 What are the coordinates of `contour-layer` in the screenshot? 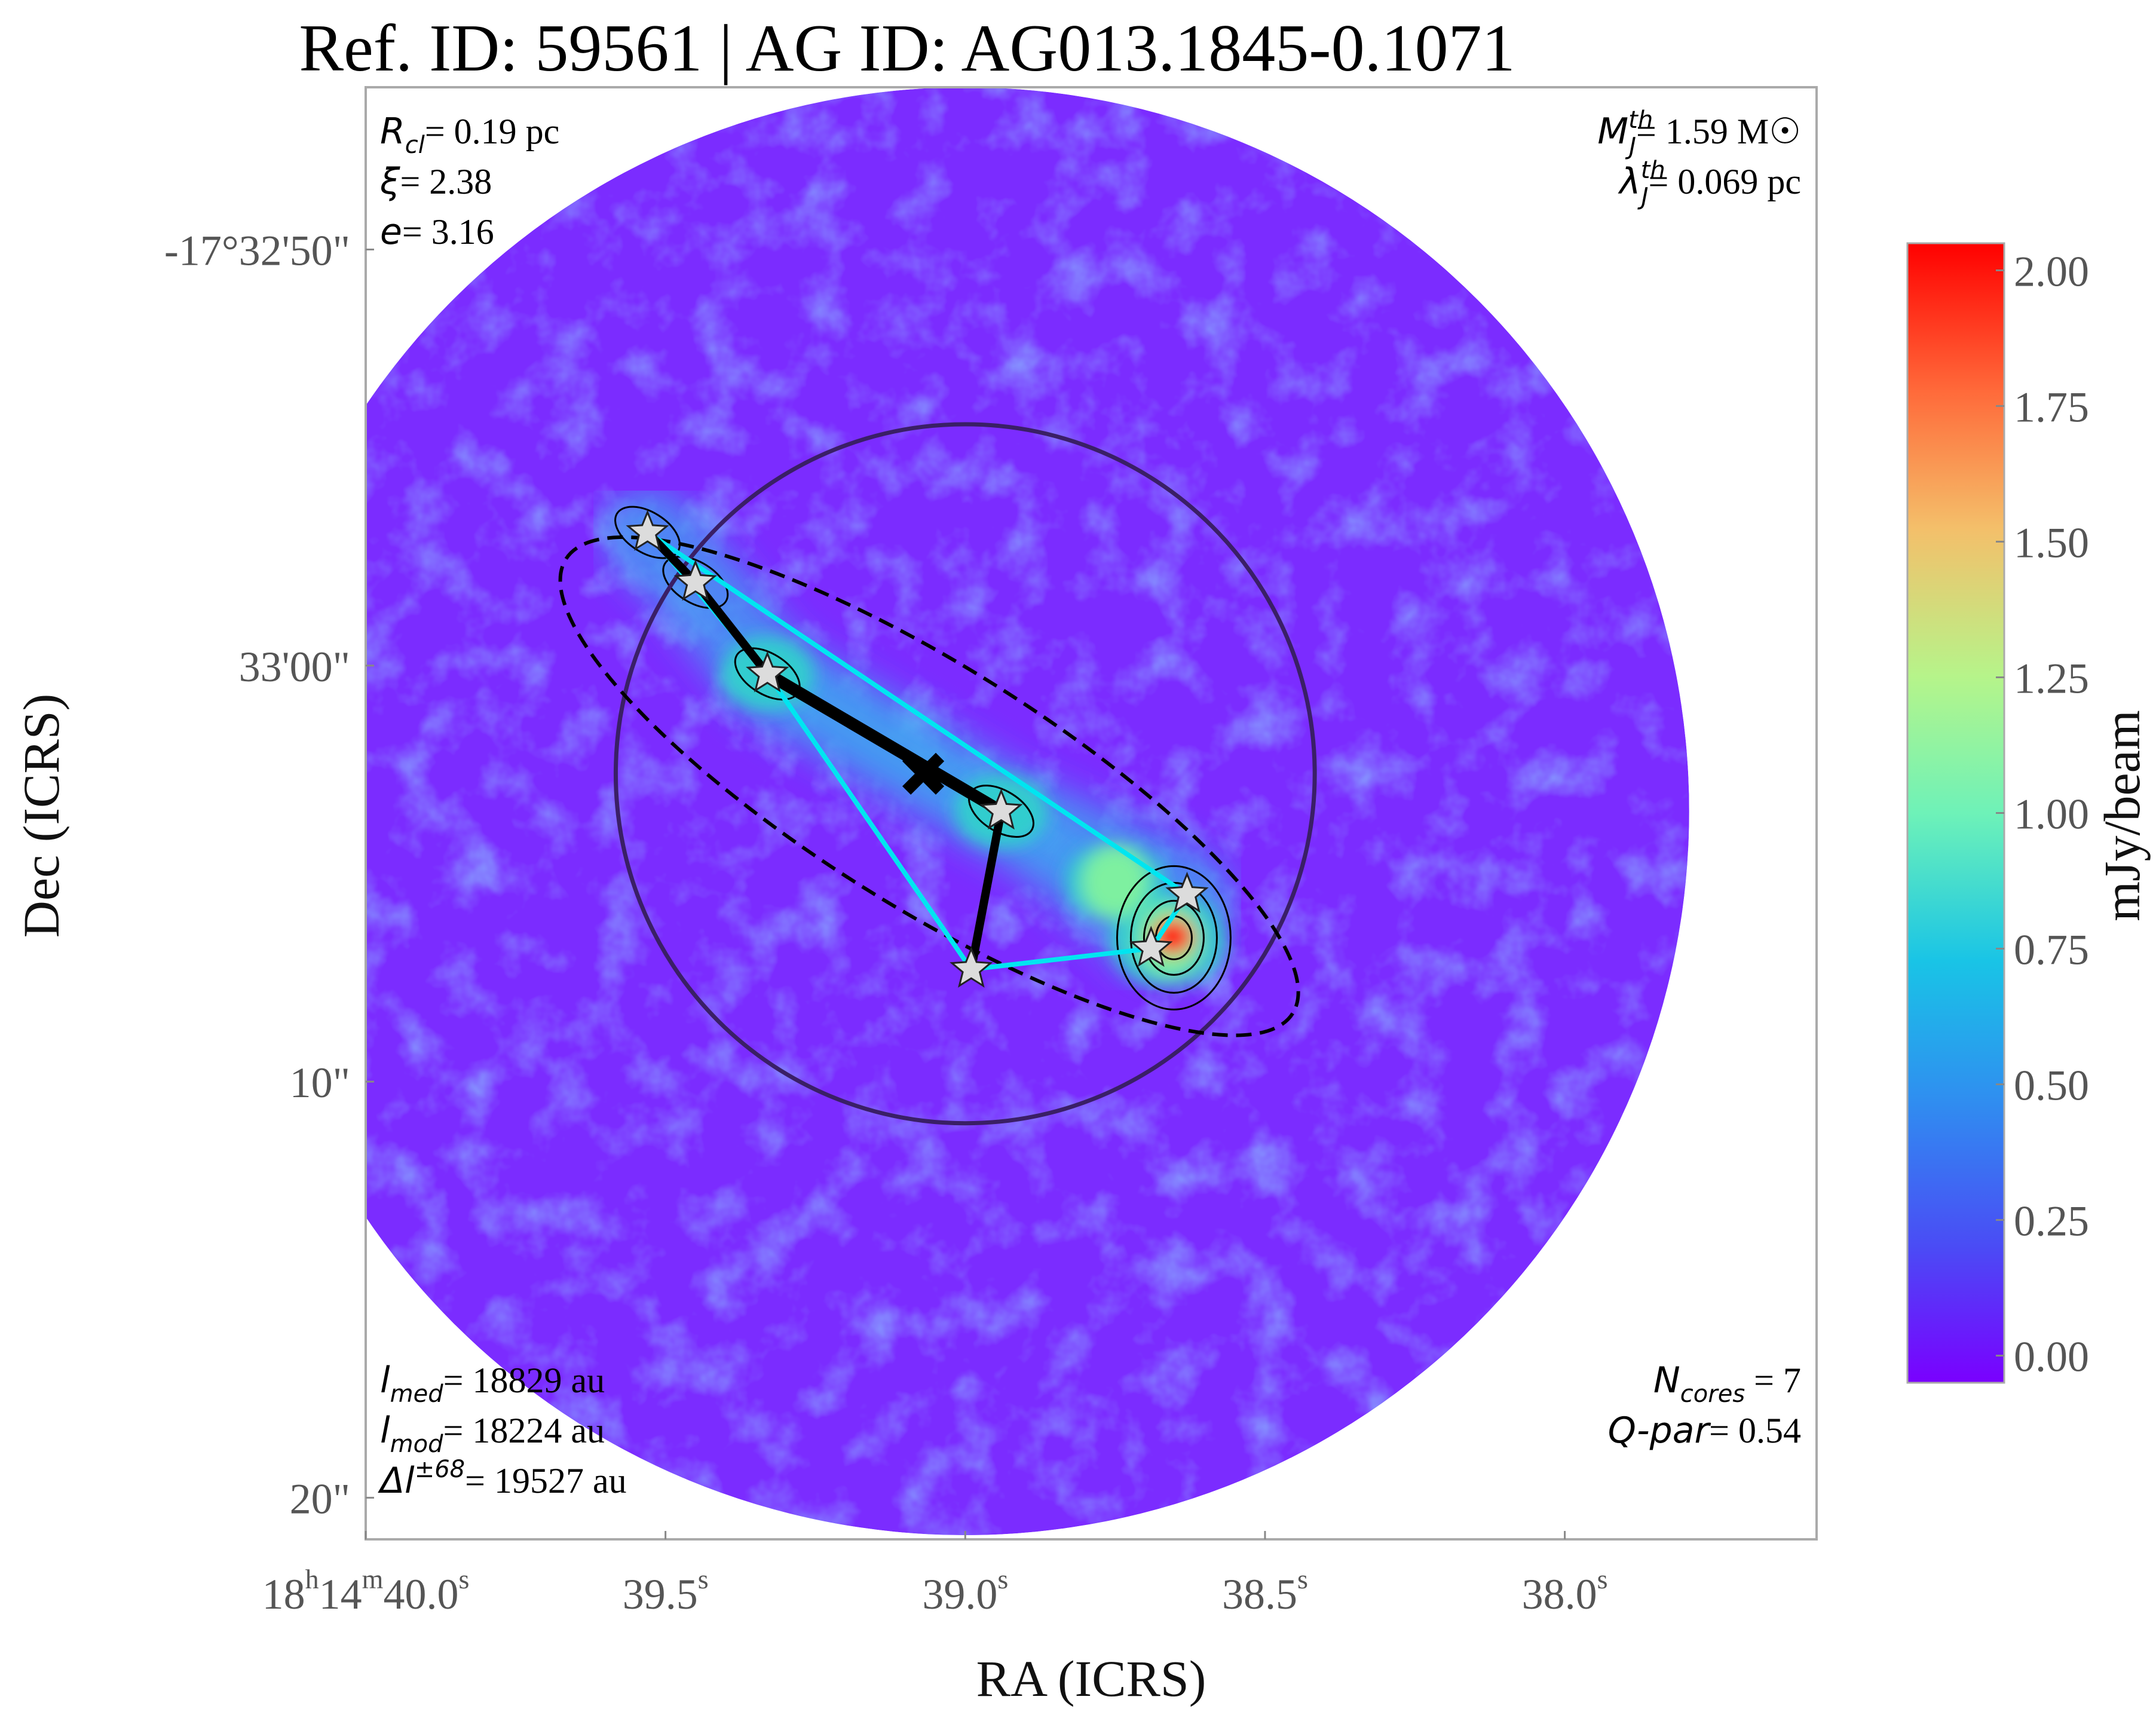 It's located at (923, 758).